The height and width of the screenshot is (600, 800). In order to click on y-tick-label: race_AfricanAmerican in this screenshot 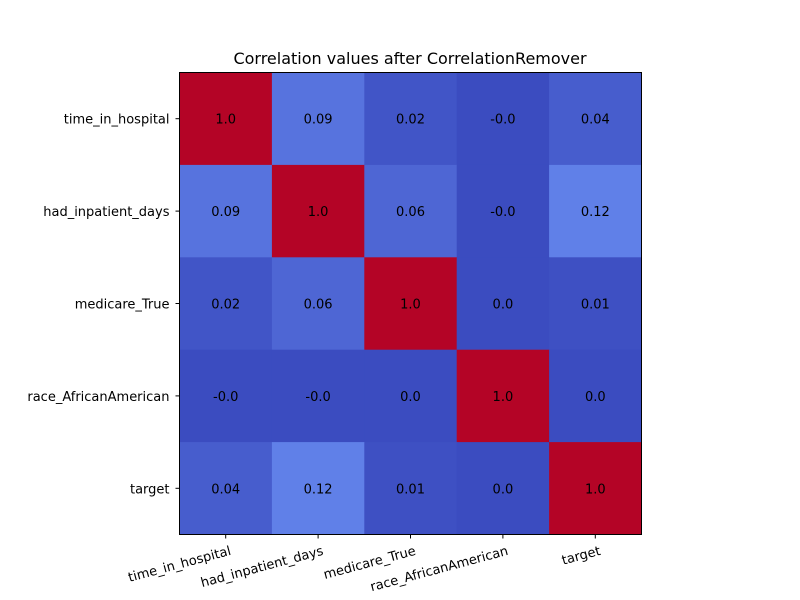, I will do `click(98, 397)`.